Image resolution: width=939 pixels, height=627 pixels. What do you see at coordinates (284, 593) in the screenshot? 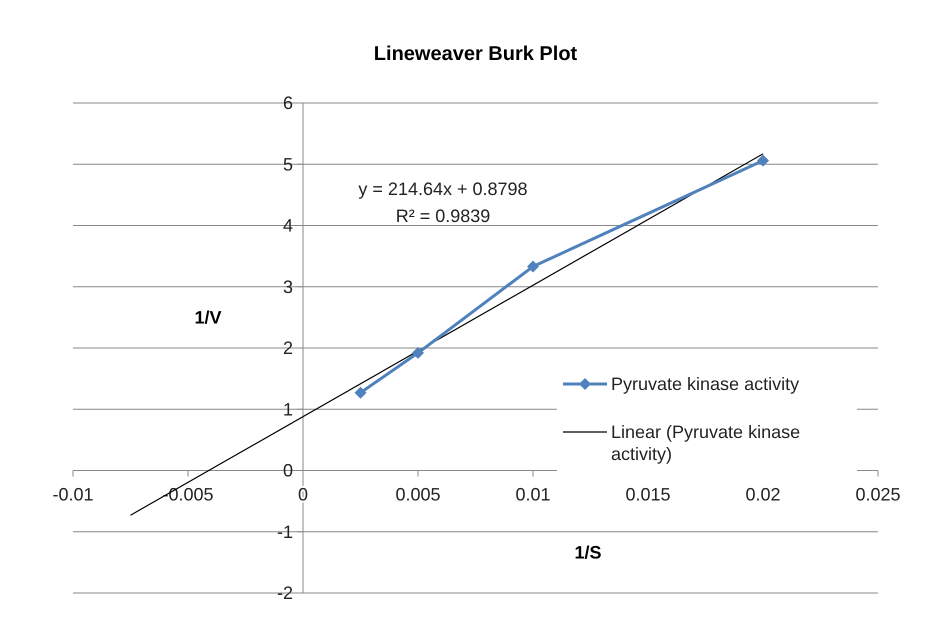
I see `y-tick-label: -2` at bounding box center [284, 593].